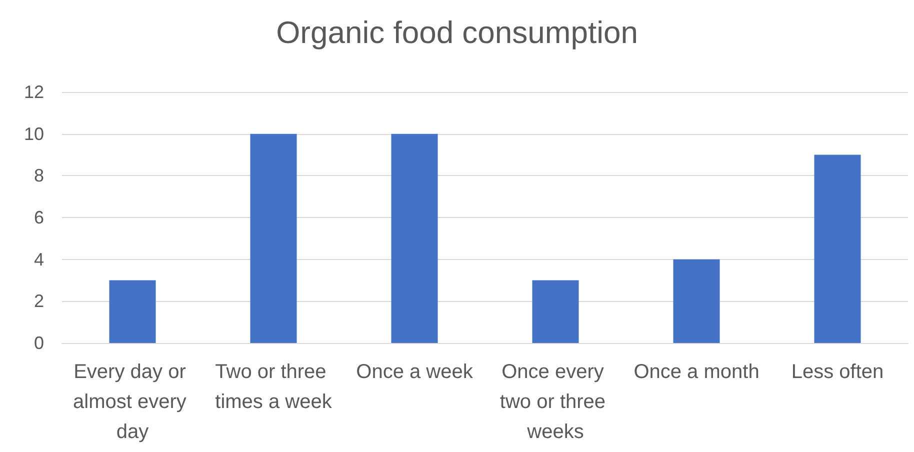 This screenshot has height=452, width=914. What do you see at coordinates (39, 343) in the screenshot?
I see `y-tick-label: 0` at bounding box center [39, 343].